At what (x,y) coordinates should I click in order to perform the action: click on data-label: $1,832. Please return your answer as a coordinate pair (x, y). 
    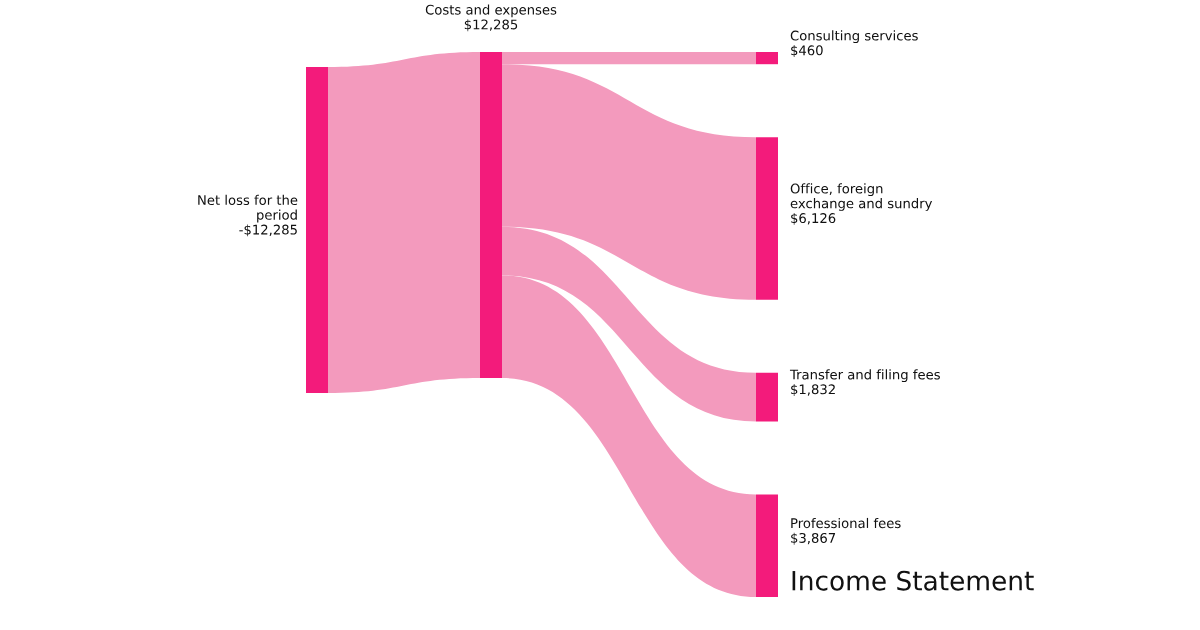
    Looking at the image, I should click on (813, 390).